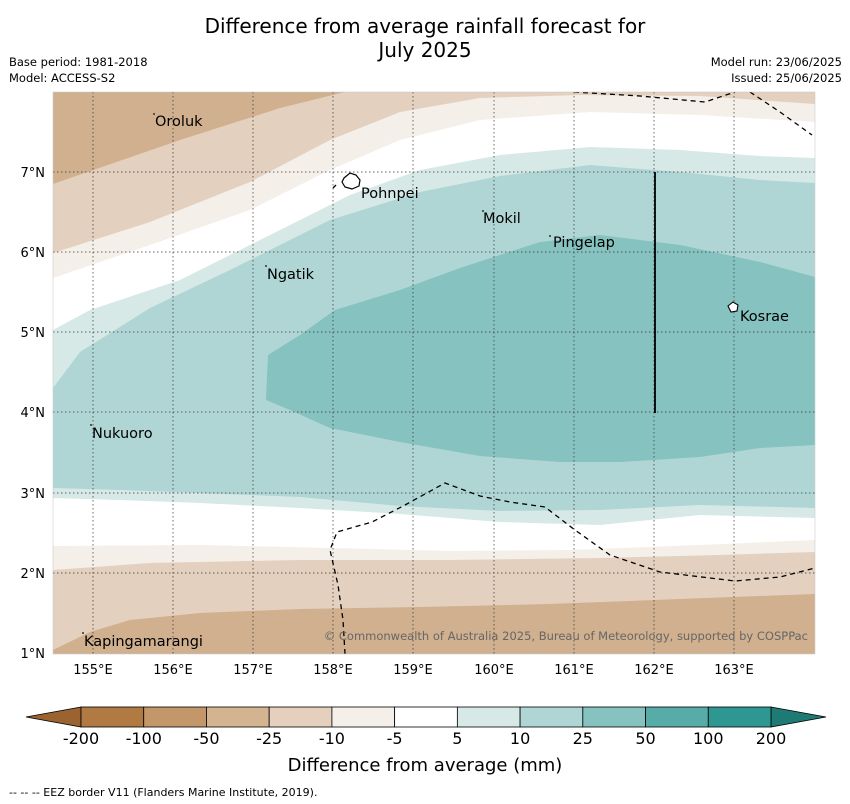 This screenshot has height=804, width=850. Describe the element at coordinates (143, 738) in the screenshot. I see `colorbar-tick-label: -100` at that location.